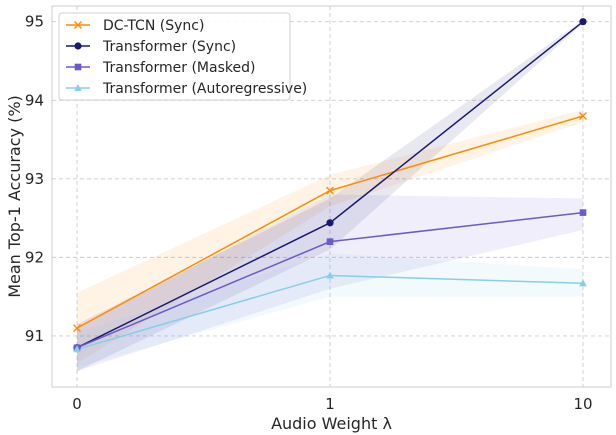 The image size is (616, 435). I want to click on x-axis-label: Audio Weight λ, so click(331, 423).